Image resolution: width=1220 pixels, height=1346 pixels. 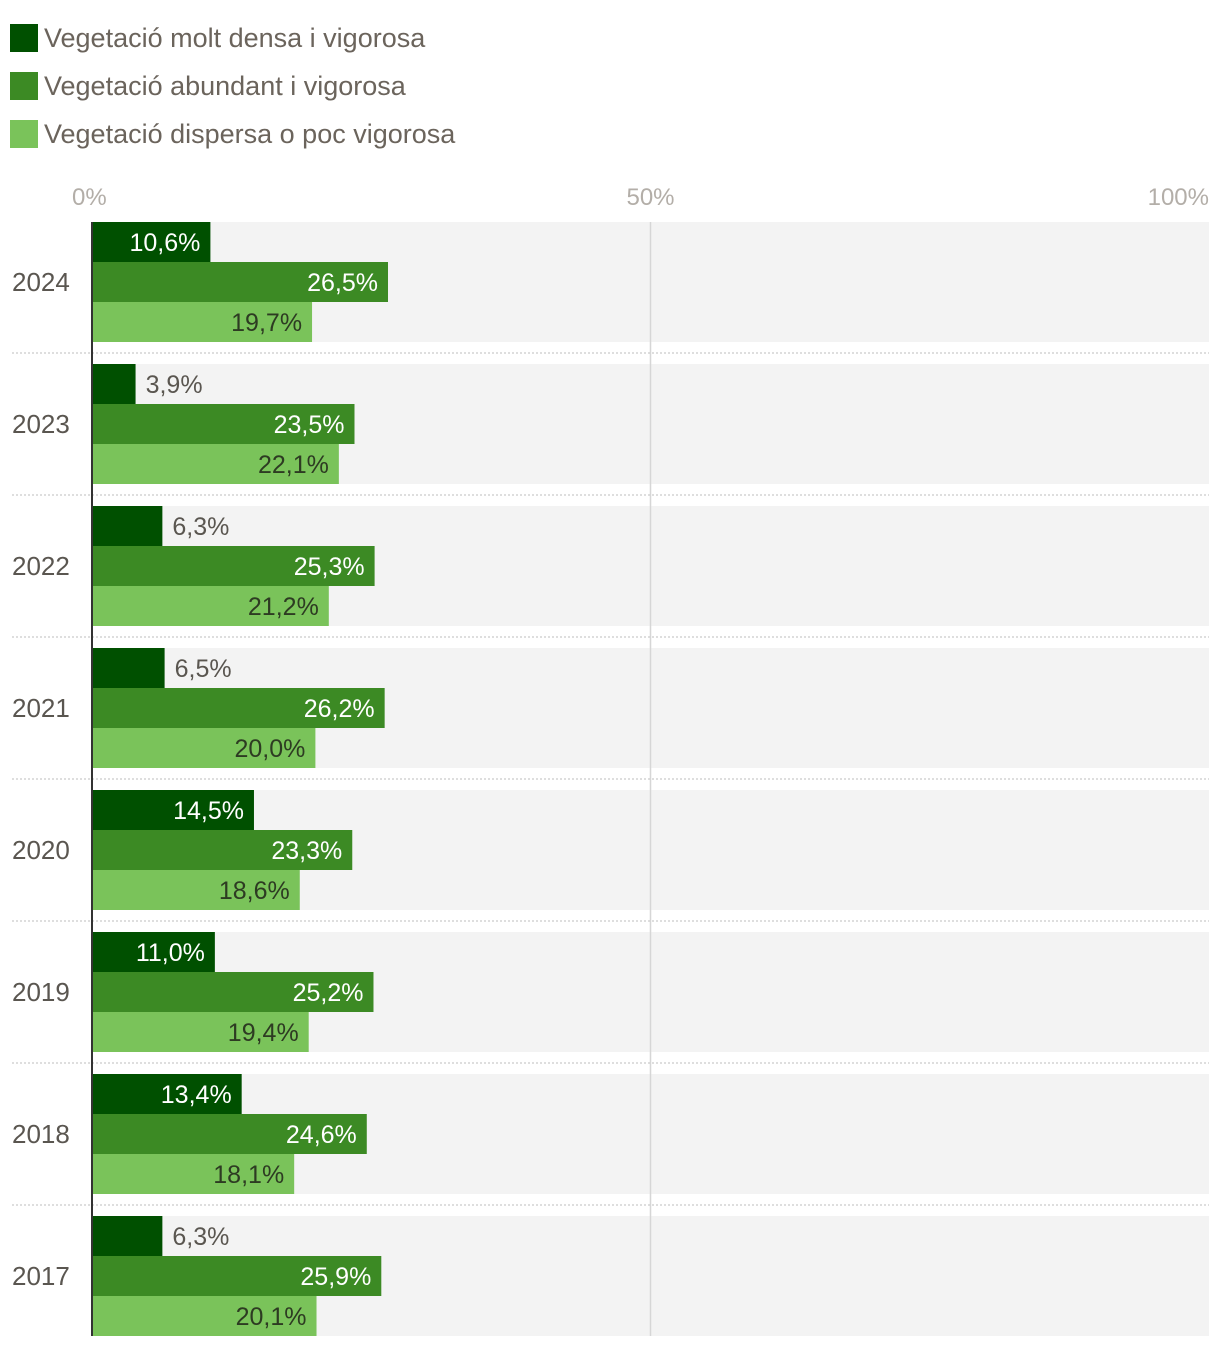 What do you see at coordinates (263, 1033) in the screenshot?
I see `bar-label: 19,4%` at bounding box center [263, 1033].